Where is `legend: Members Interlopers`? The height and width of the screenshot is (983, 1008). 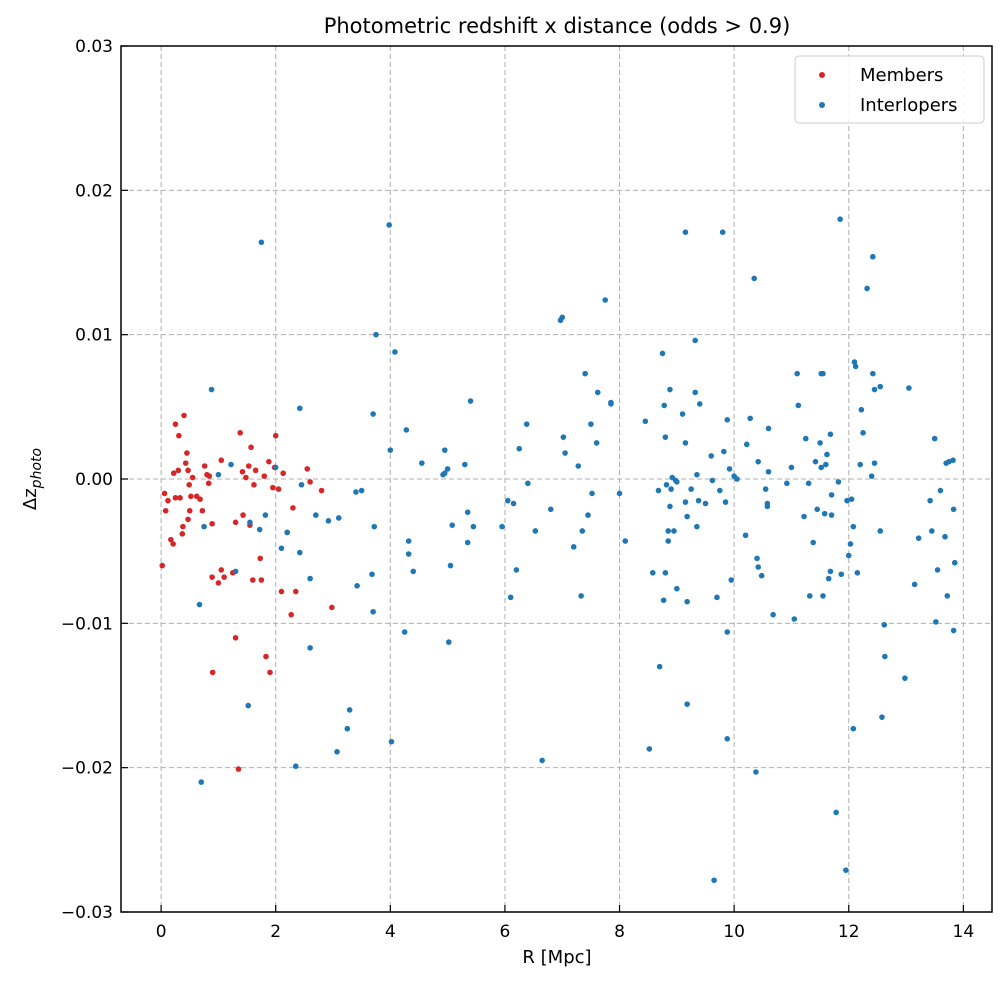
legend: Members Interlopers is located at coordinates (889, 89).